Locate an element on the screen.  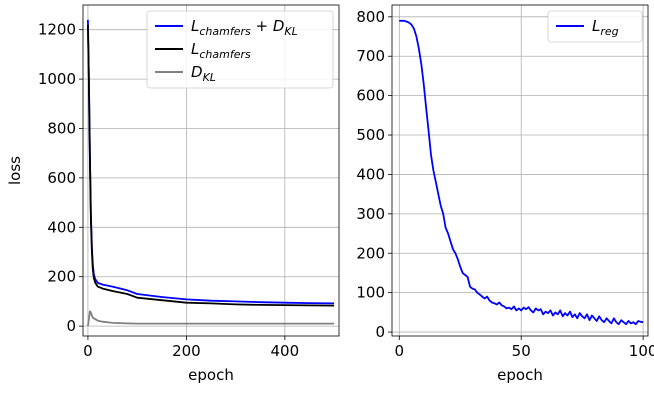
x-tick-label: 100 is located at coordinates (641, 351).